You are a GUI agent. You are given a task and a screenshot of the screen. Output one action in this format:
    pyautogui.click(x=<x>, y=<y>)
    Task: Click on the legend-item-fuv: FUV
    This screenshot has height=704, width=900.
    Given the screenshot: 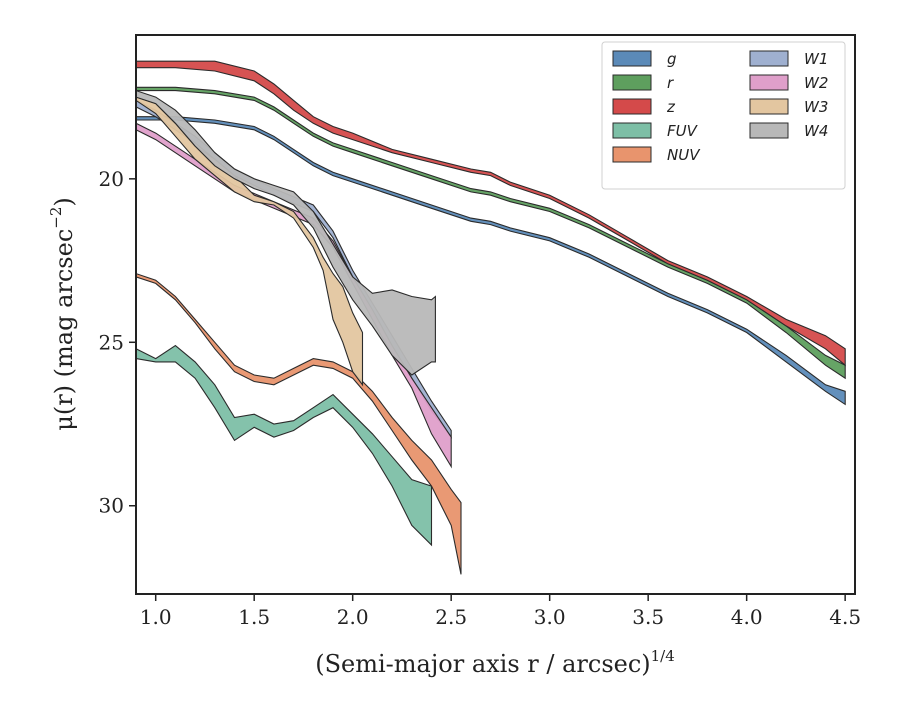 What is the action you would take?
    pyautogui.click(x=655, y=131)
    